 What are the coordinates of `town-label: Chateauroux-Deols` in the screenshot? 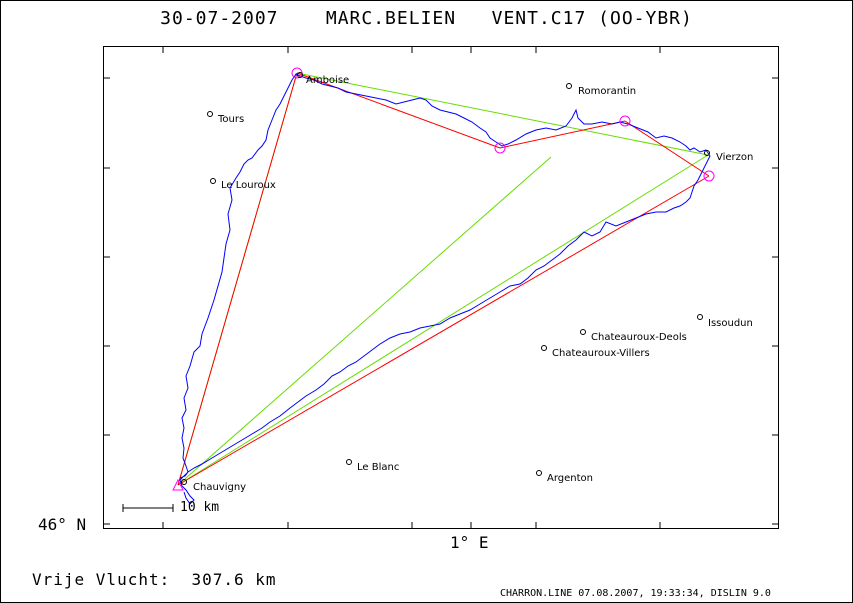 It's located at (639, 337).